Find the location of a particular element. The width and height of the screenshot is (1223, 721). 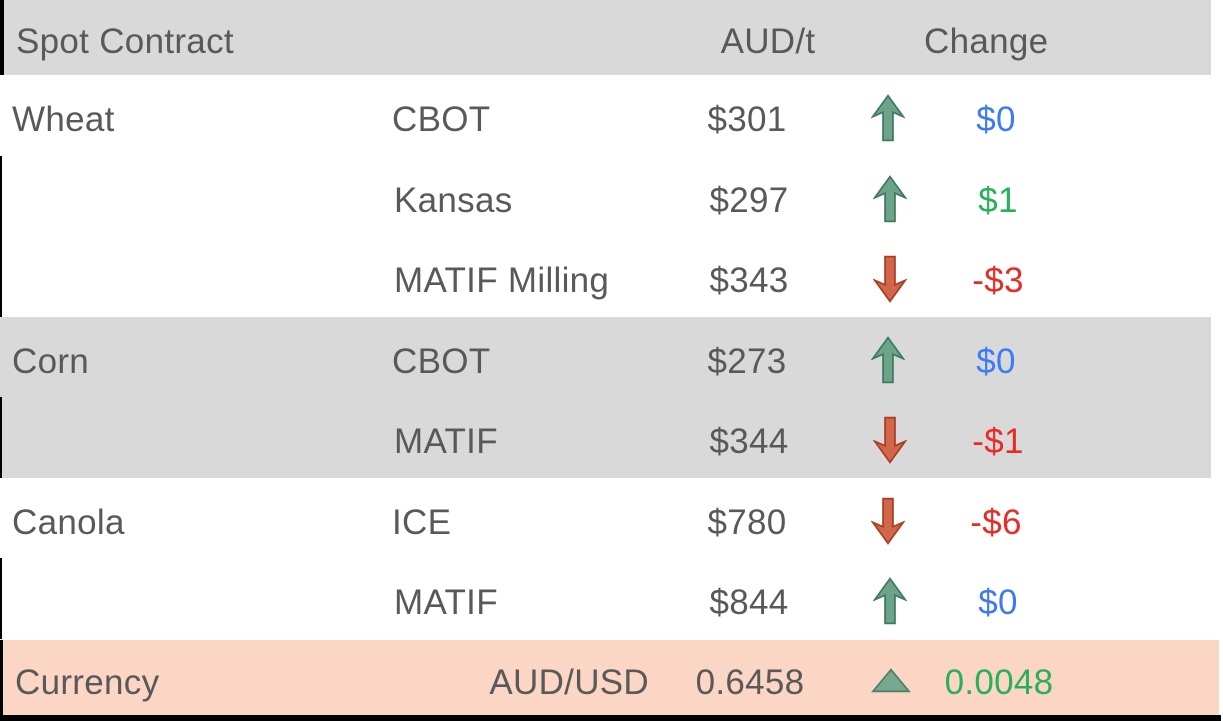

header-price-unit: AUD/t is located at coordinates (768, 41).